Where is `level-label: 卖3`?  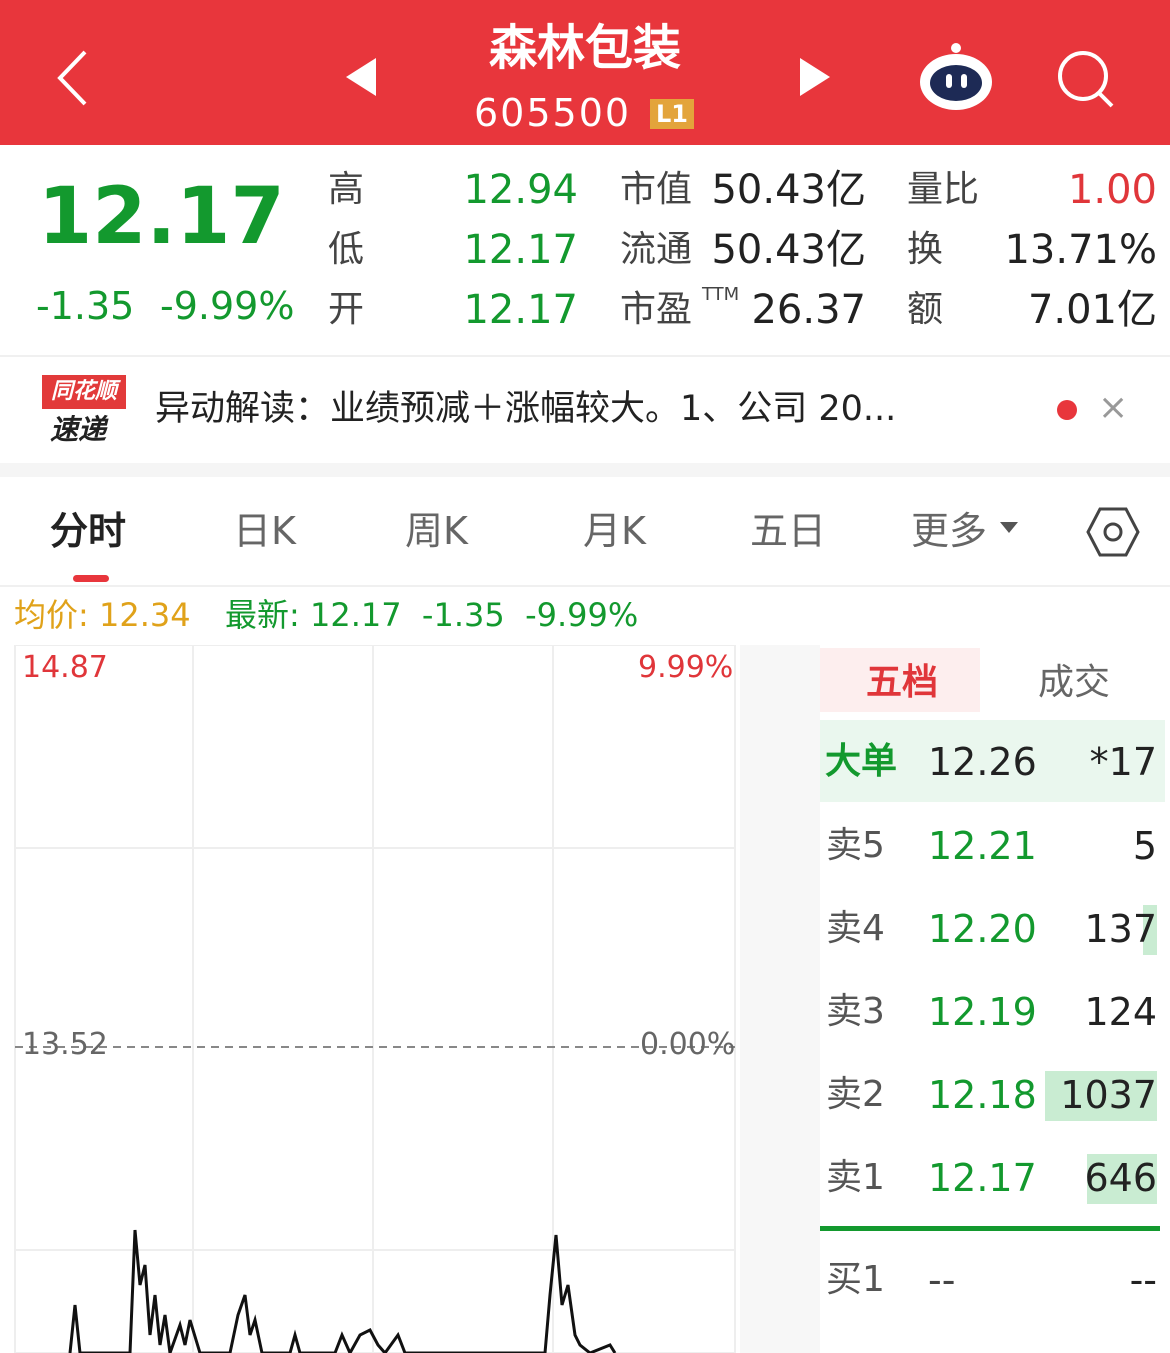
level-label: 卖3 is located at coordinates (855, 1011).